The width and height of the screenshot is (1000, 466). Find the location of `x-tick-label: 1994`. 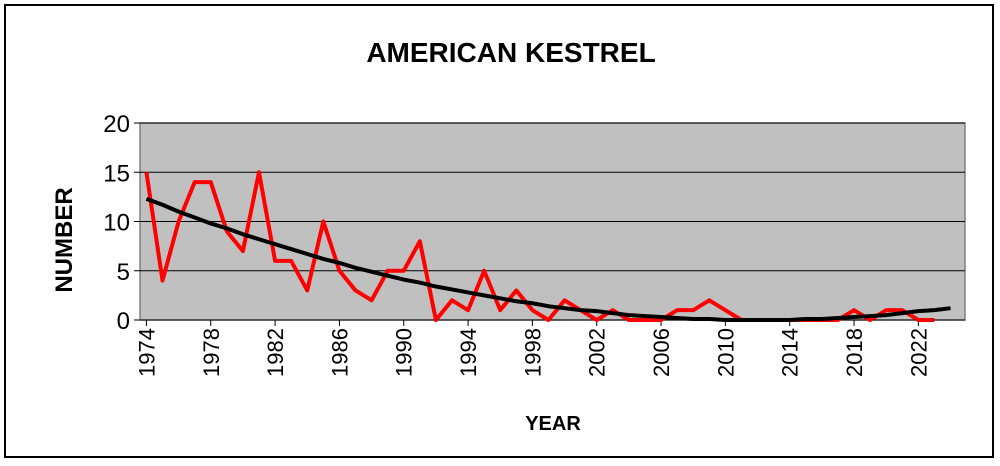

x-tick-label: 1994 is located at coordinates (468, 352).